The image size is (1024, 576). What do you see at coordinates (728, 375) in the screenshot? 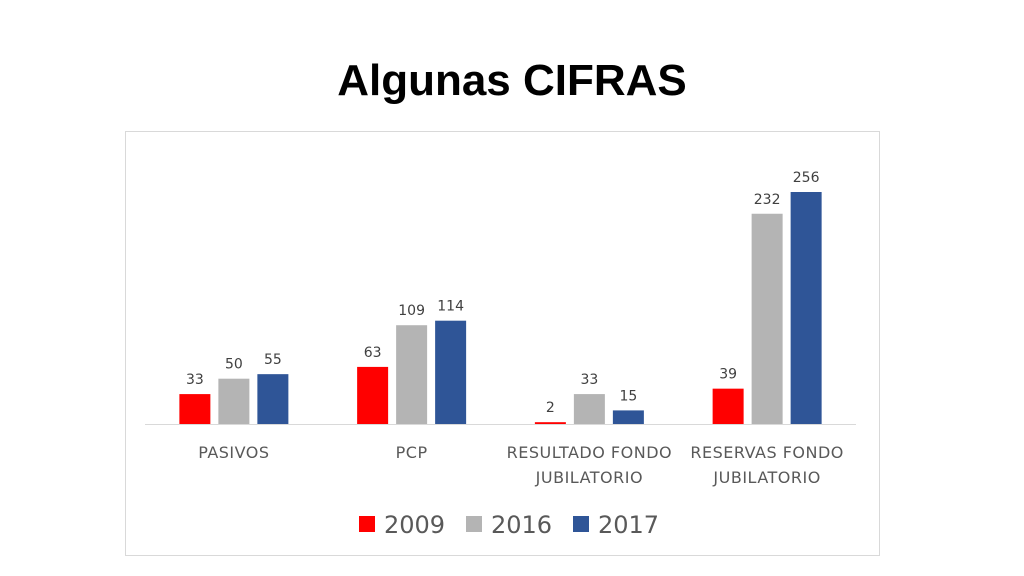
I see `data-label: 39` at bounding box center [728, 375].